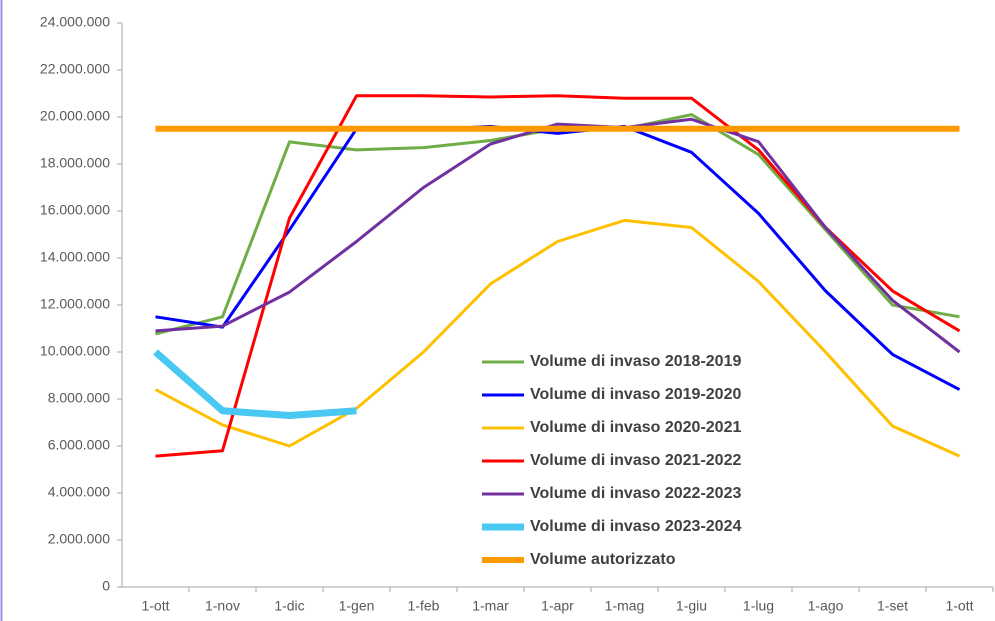 This screenshot has height=621, width=995. Describe the element at coordinates (557, 606) in the screenshot. I see `x-tick-label: 1-apr` at that location.